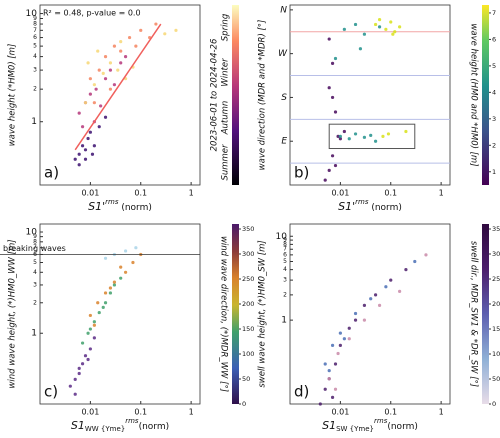  I want to click on y-tick-label: 2, so click(35, 302).